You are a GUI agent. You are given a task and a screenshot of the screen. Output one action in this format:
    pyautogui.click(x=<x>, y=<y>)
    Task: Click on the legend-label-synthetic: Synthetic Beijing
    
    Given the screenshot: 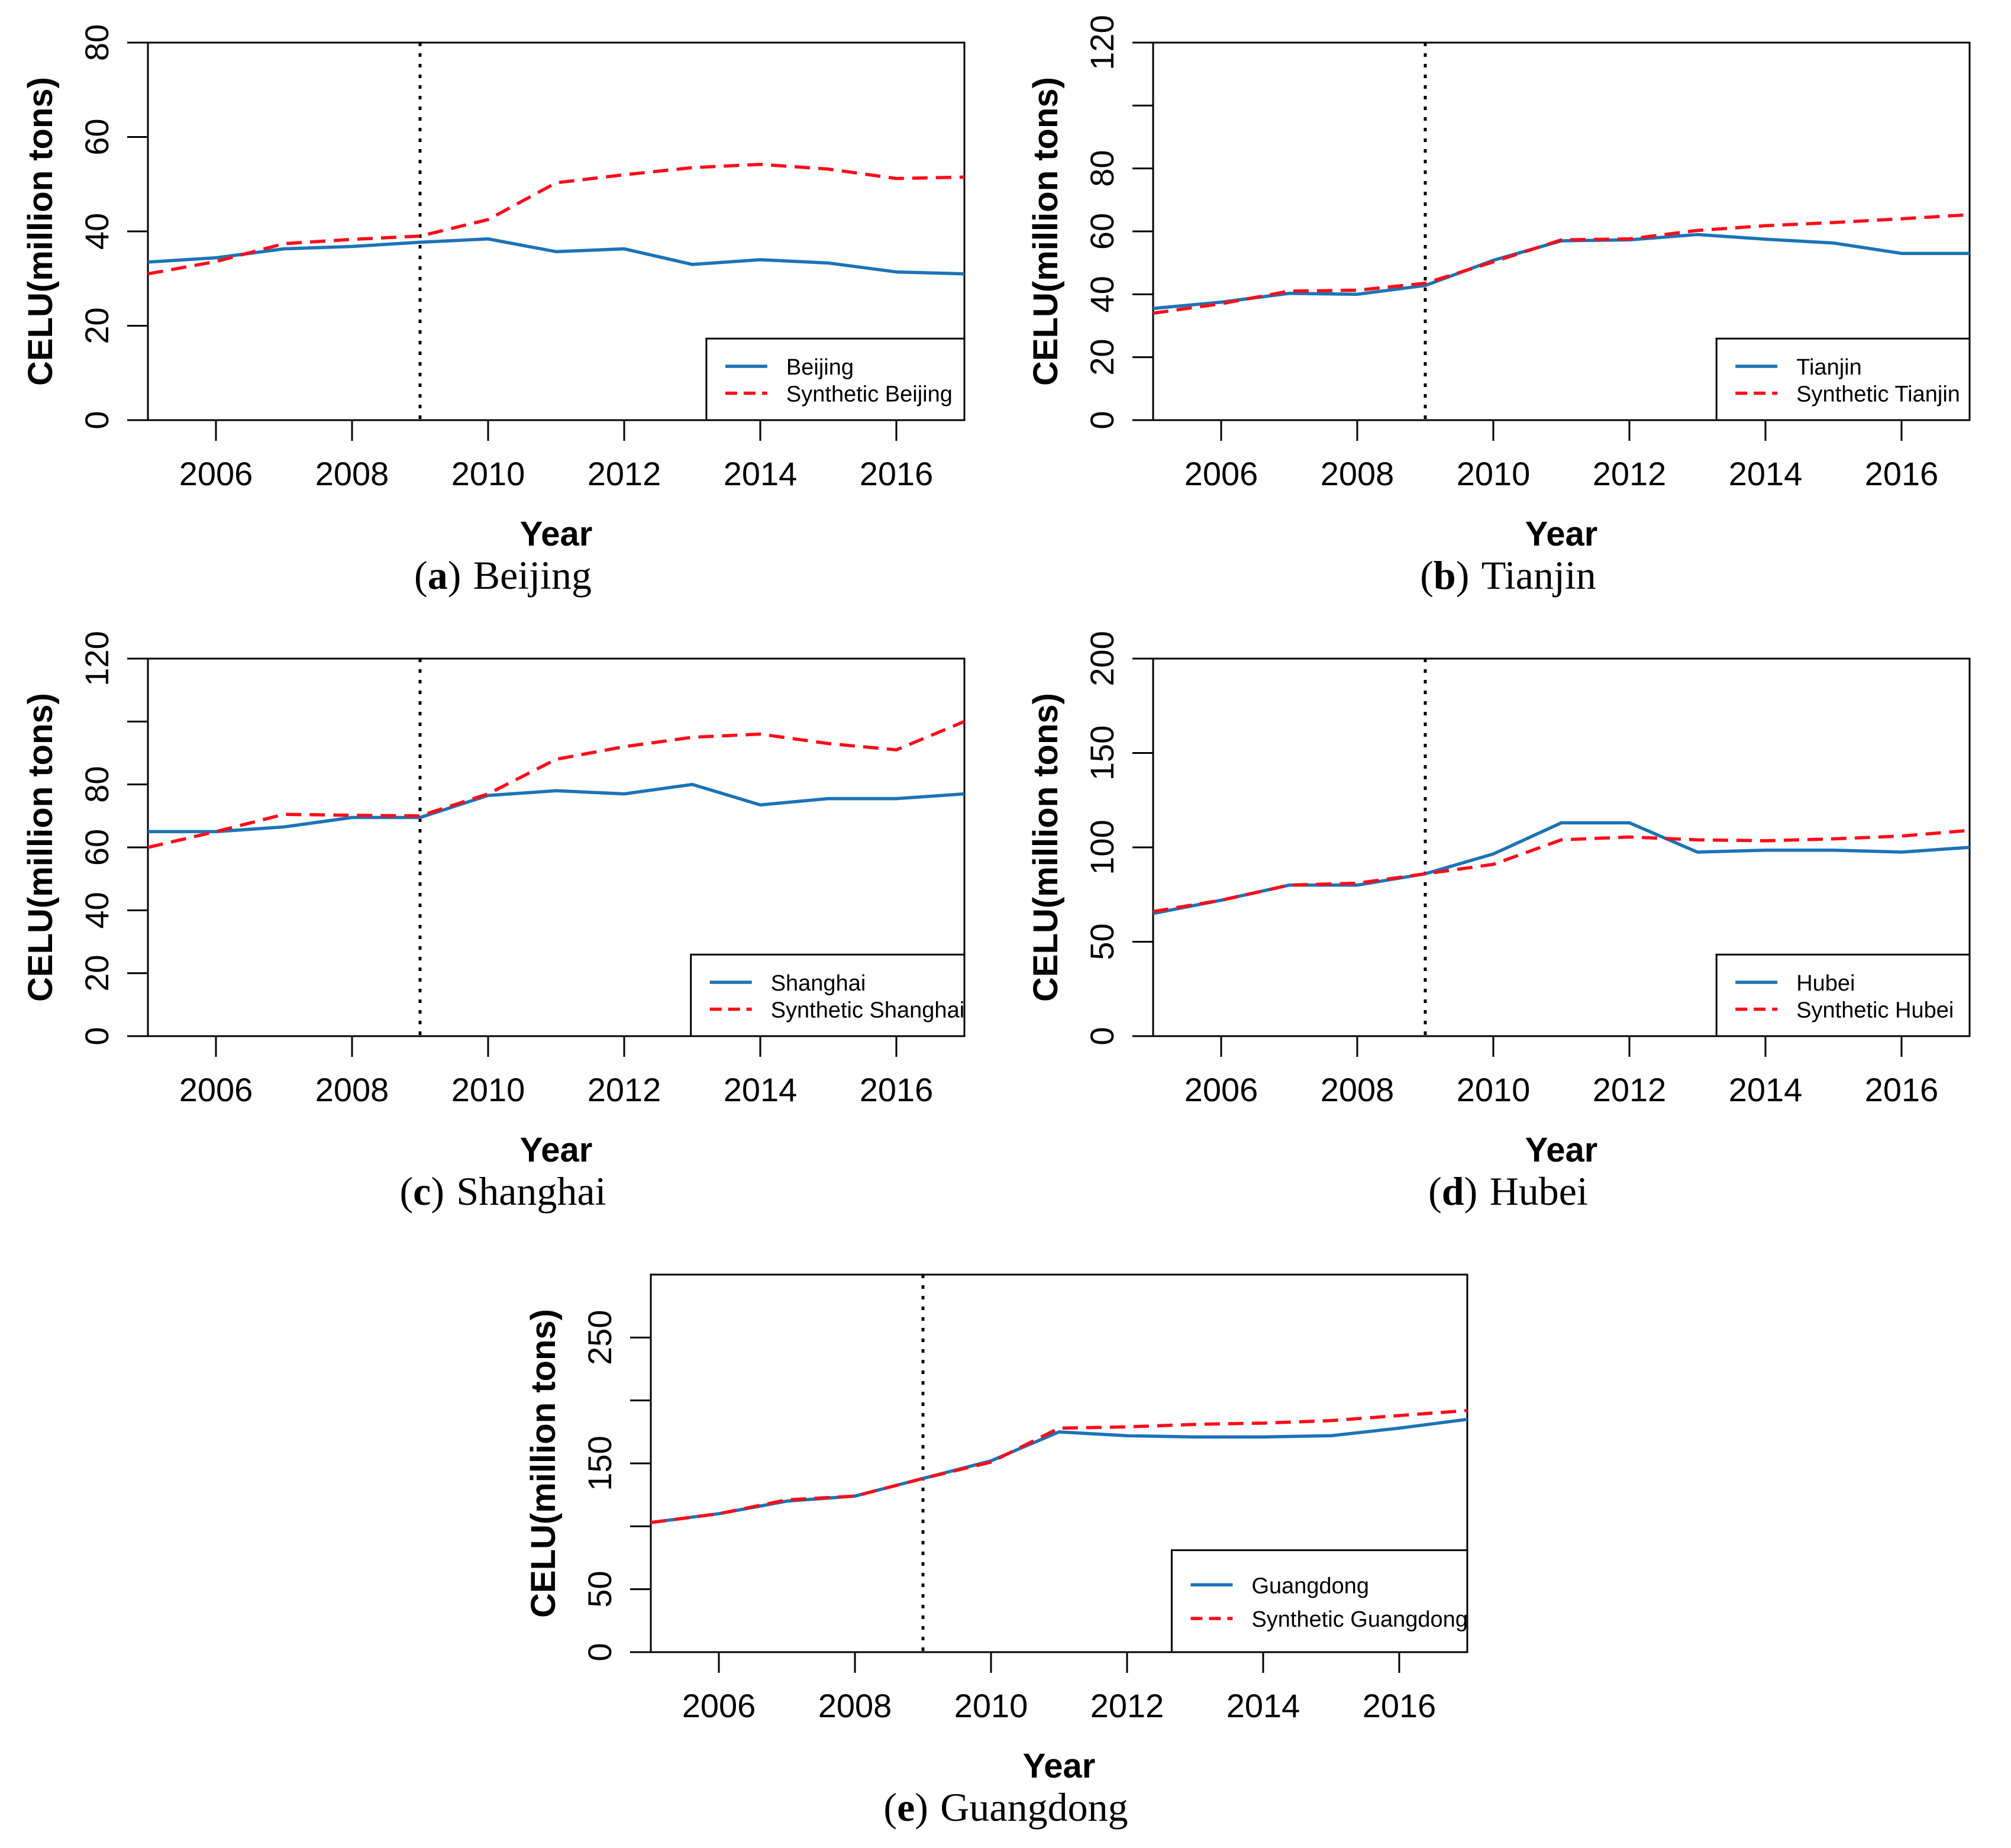 What is the action you would take?
    pyautogui.click(x=869, y=394)
    